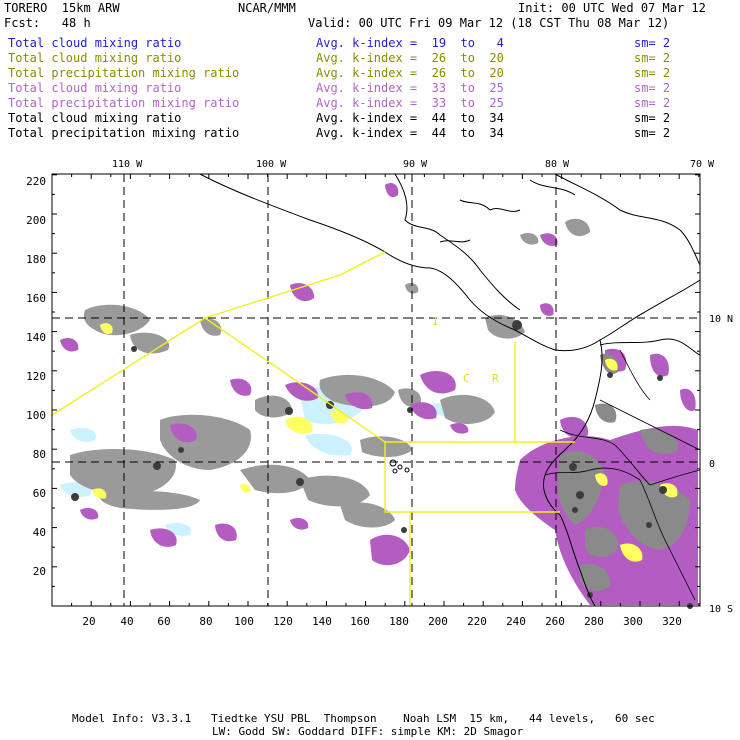 The height and width of the screenshot is (740, 740). Describe the element at coordinates (399, 621) in the screenshot. I see `bottom-grid-label: 180` at that location.